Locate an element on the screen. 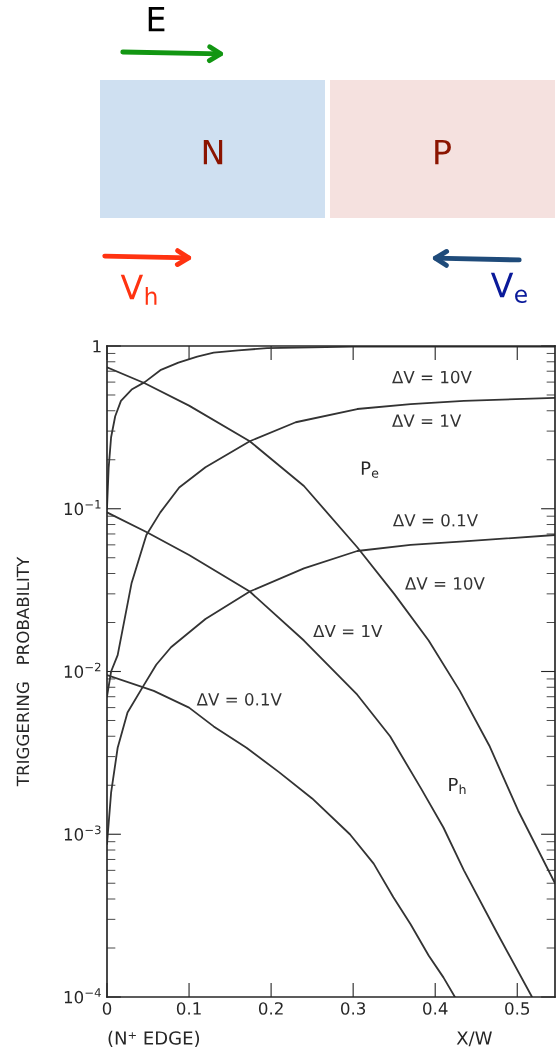  y-tick-label: 10$^{−2}$ is located at coordinates (82, 670).